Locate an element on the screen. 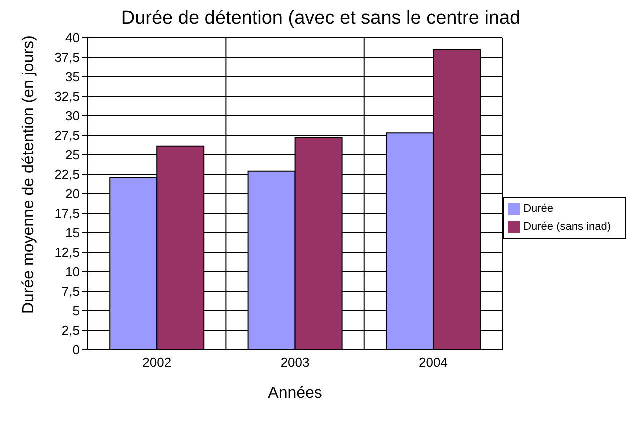  y-tick-label: 7,5 is located at coordinates (71, 292).